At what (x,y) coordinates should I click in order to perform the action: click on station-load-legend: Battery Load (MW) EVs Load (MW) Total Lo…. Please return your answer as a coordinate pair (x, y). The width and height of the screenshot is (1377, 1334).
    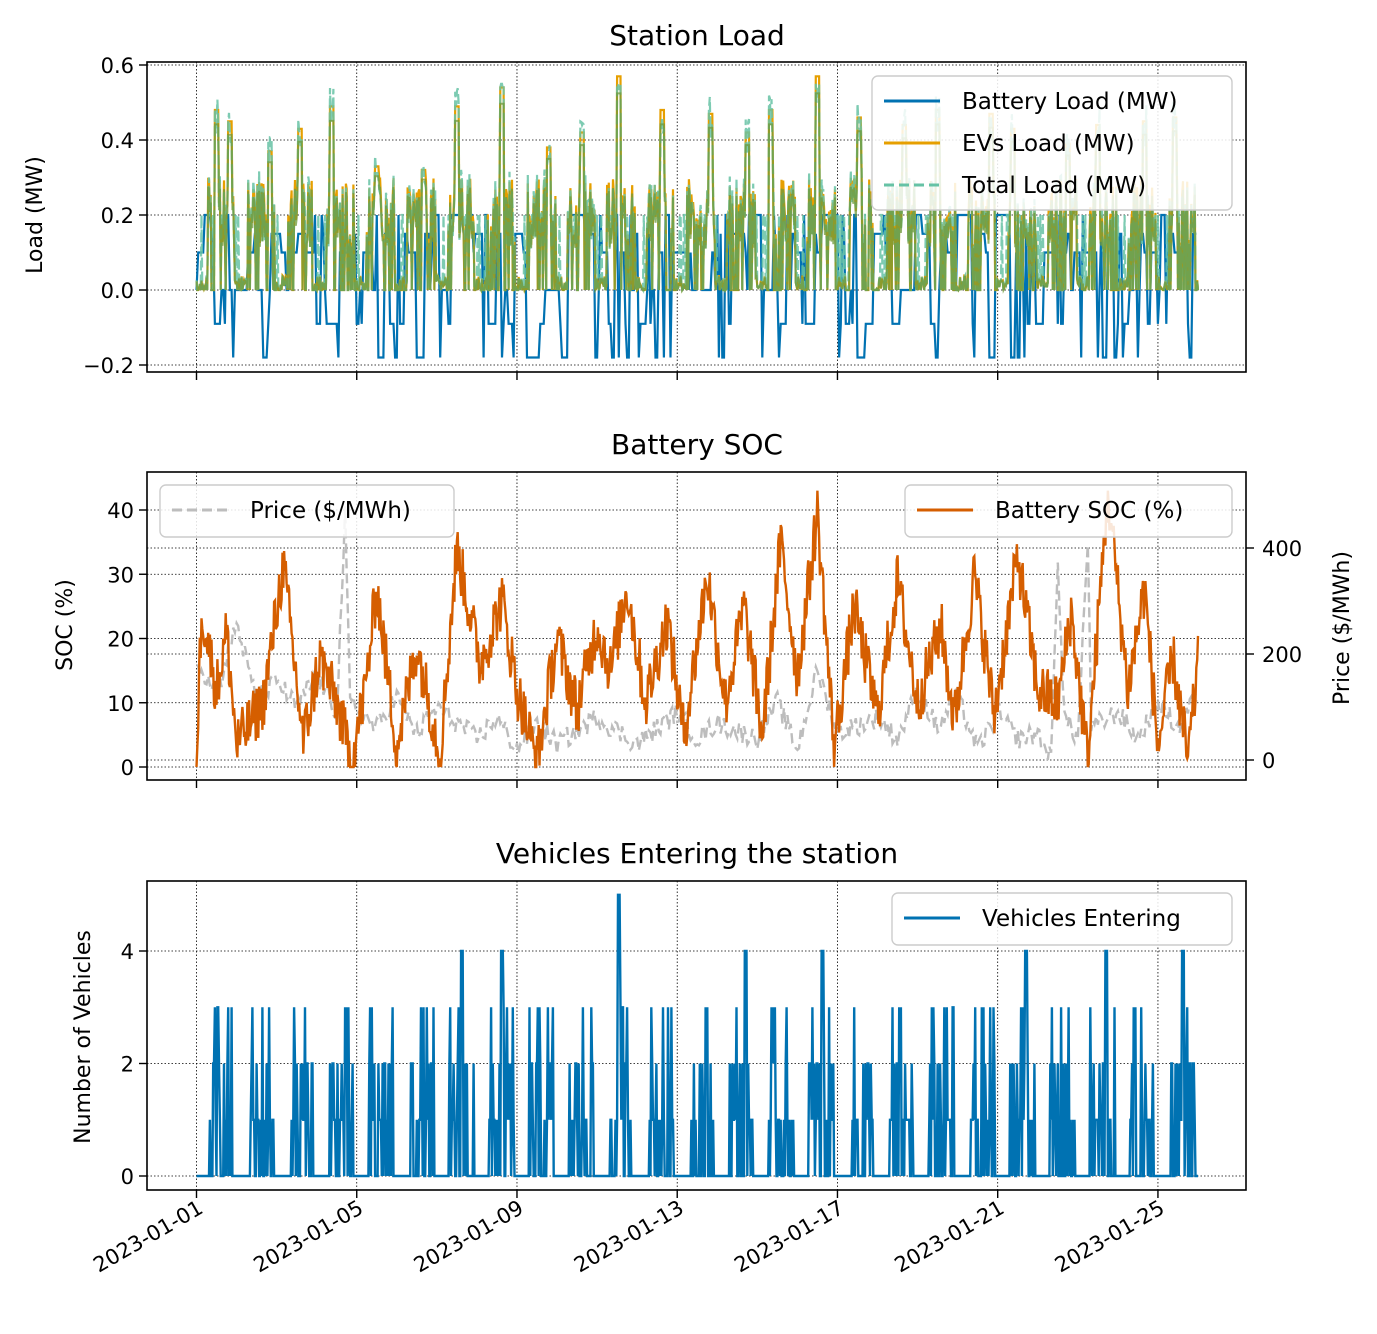
    Looking at the image, I should click on (1052, 143).